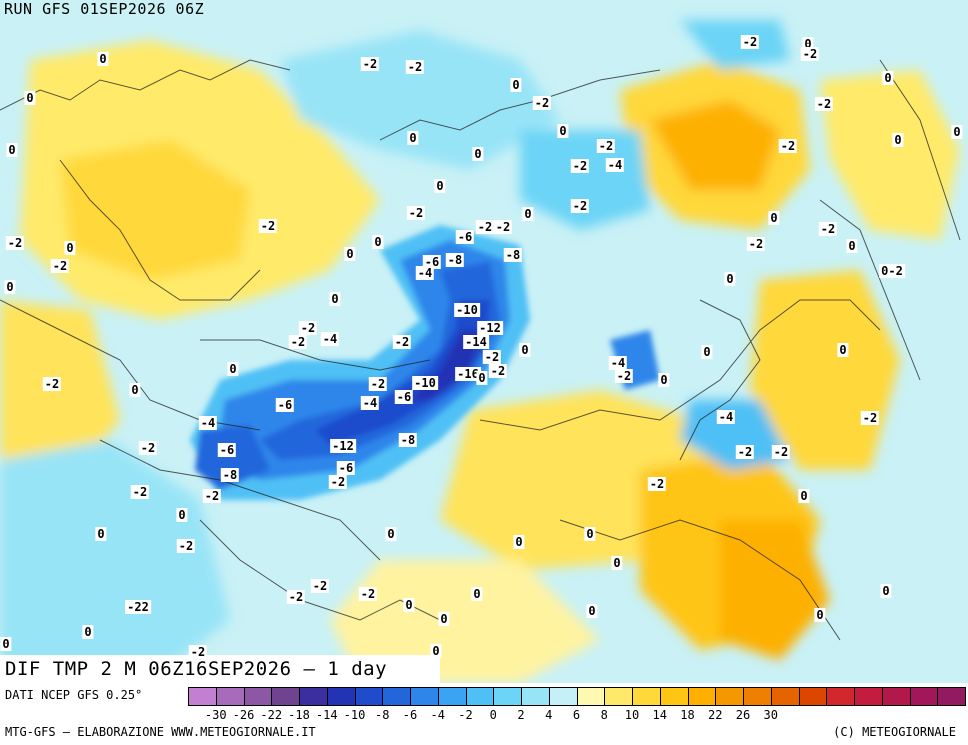 The image size is (968, 745). Describe the element at coordinates (715, 715) in the screenshot. I see `tick-label: 22` at that location.